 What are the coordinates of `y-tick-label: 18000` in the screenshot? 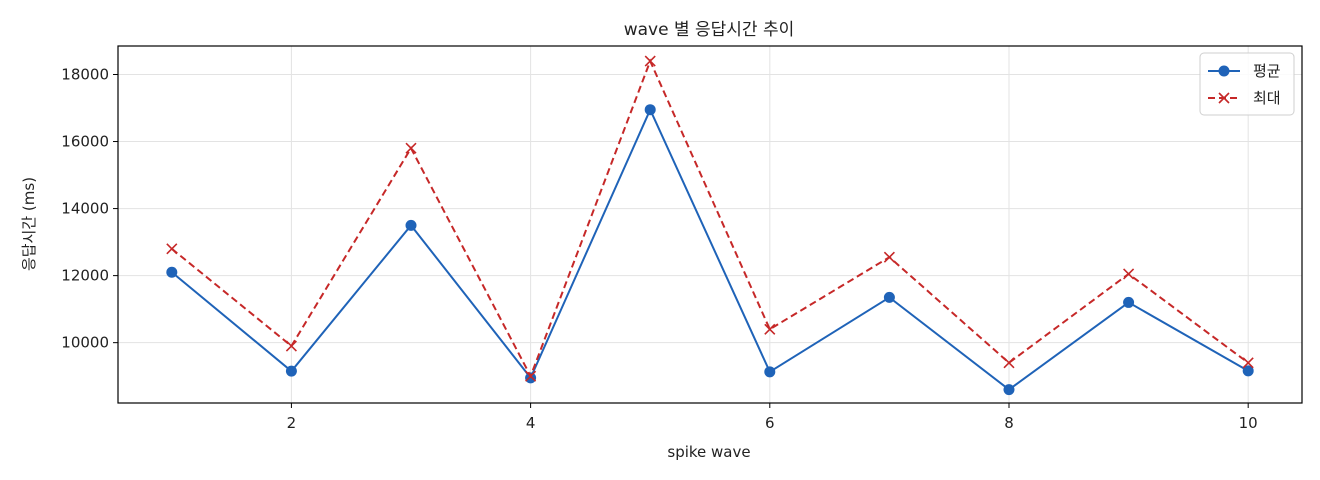 It's located at (85, 74).